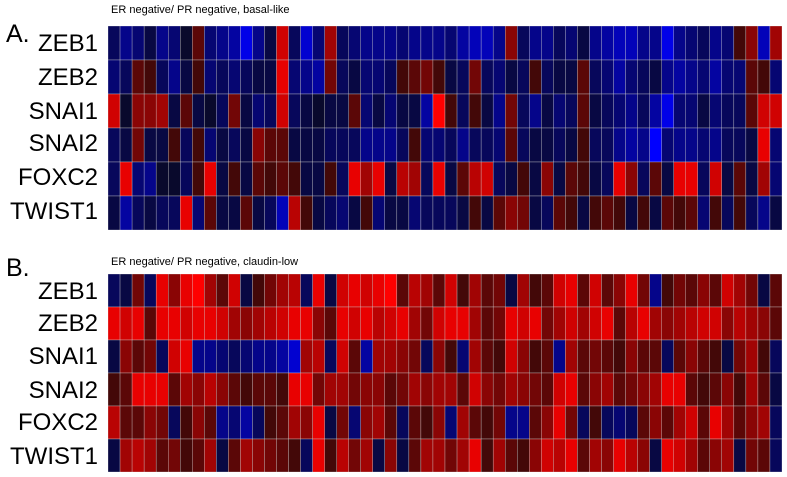 This screenshot has width=787, height=477. What do you see at coordinates (18, 268) in the screenshot?
I see `panel-label: B.` at bounding box center [18, 268].